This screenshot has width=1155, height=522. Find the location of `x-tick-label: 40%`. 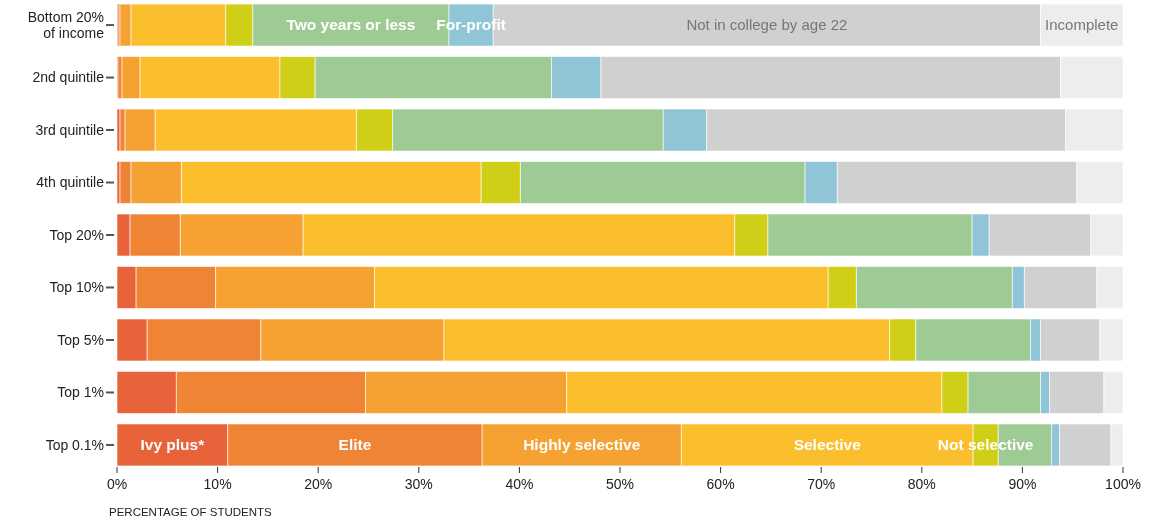

x-tick-label: 40% is located at coordinates (519, 484).